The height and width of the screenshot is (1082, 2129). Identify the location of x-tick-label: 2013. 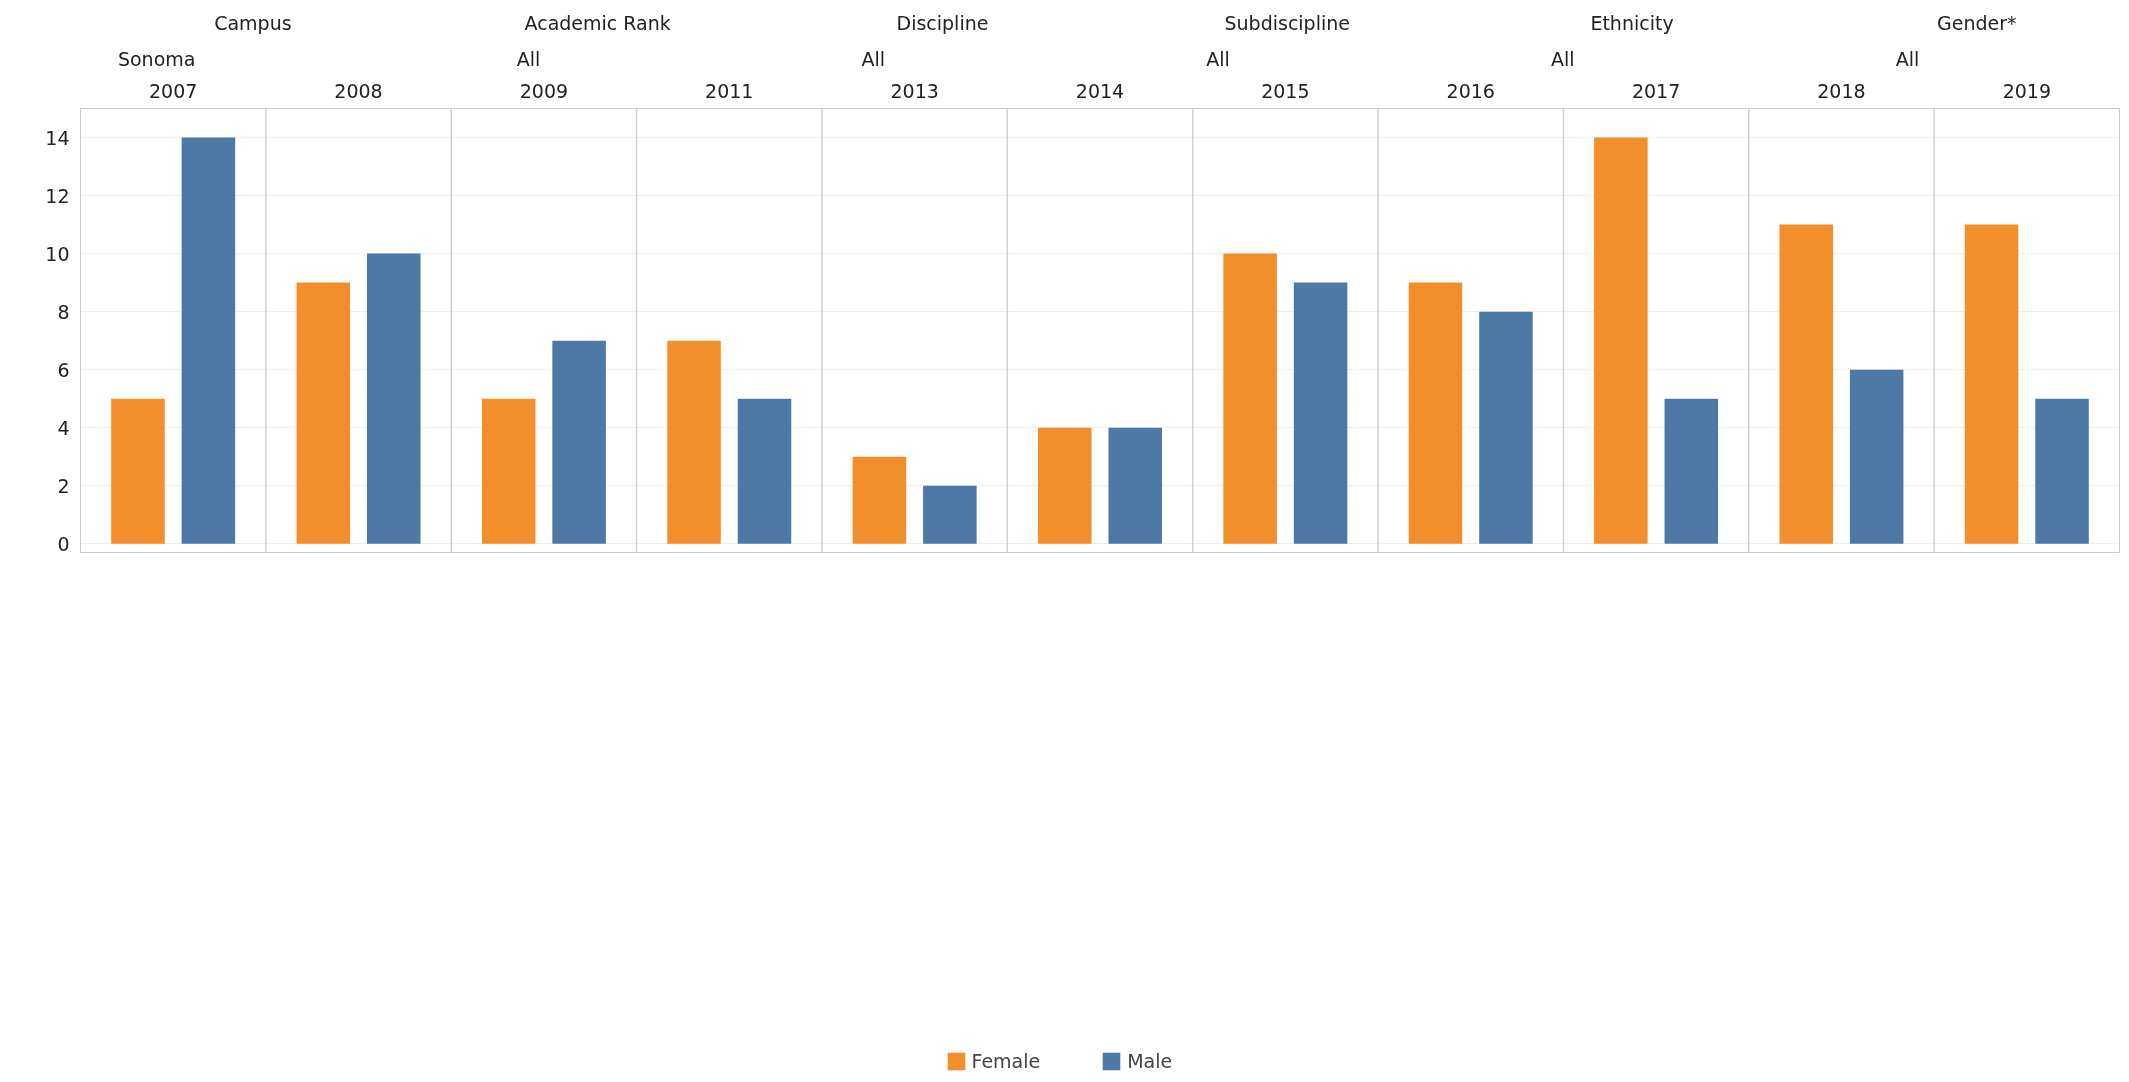
(914, 90).